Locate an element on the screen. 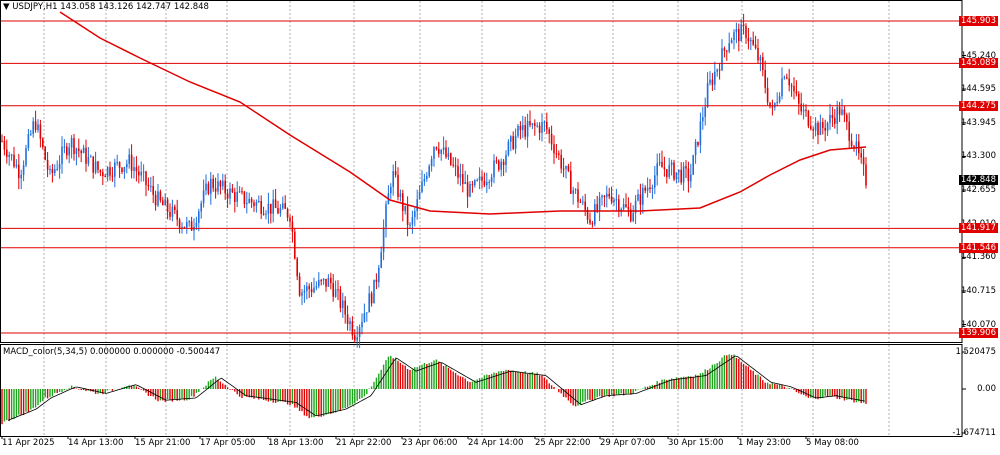  price-level-label: 141.917 is located at coordinates (978, 228).